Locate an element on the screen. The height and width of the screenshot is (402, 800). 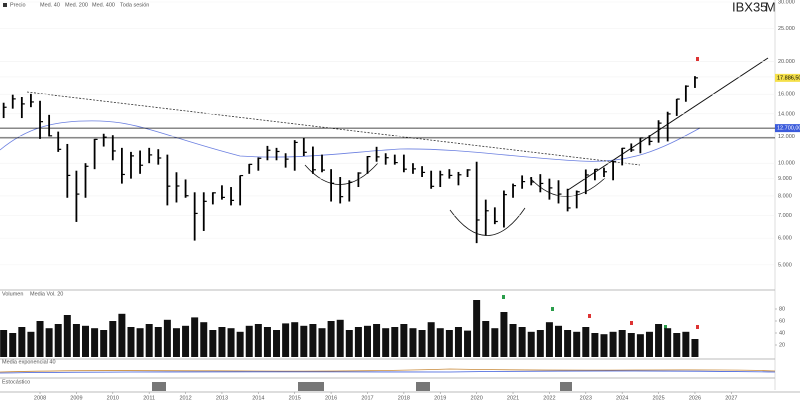
x-tick-label: 2013 is located at coordinates (222, 398).